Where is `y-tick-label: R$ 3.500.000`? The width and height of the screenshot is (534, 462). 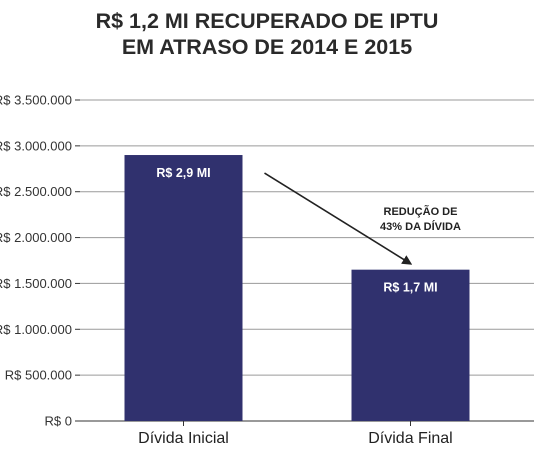
y-tick-label: R$ 3.500.000 is located at coordinates (36, 100).